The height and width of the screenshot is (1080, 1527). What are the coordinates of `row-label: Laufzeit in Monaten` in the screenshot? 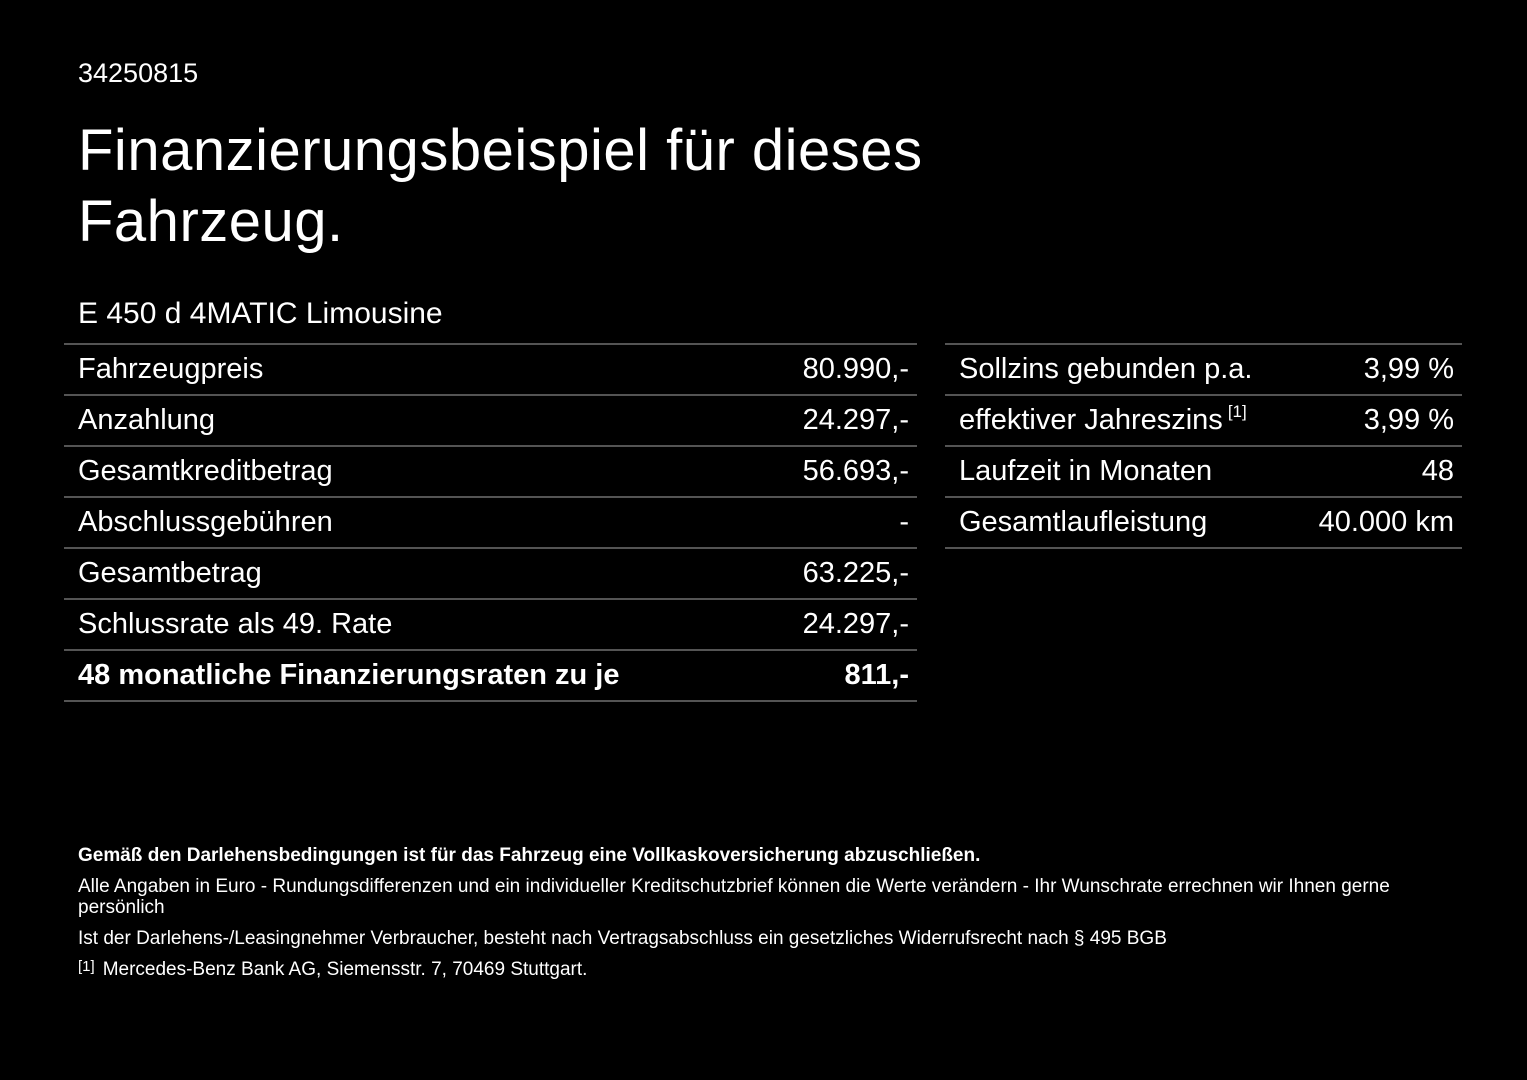 It's located at (1086, 471).